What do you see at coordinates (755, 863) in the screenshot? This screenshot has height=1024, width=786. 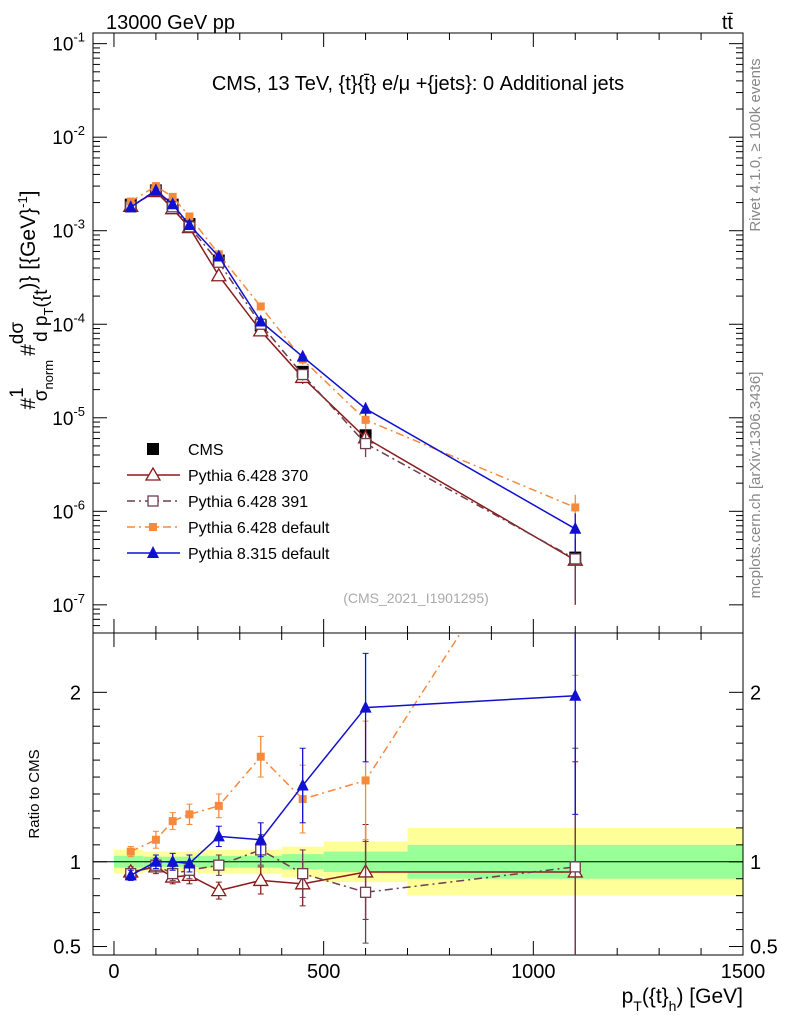 I see `ratio-y-tick-label-right: 1` at bounding box center [755, 863].